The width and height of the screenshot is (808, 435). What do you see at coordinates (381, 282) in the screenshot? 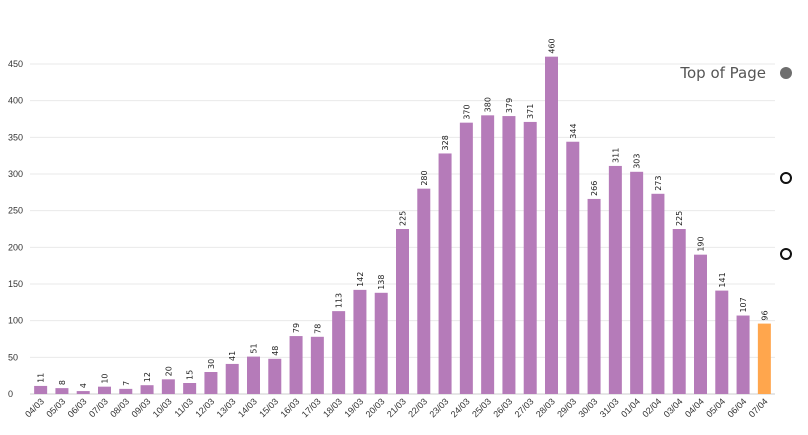
I see `data-label: 138` at bounding box center [381, 282].